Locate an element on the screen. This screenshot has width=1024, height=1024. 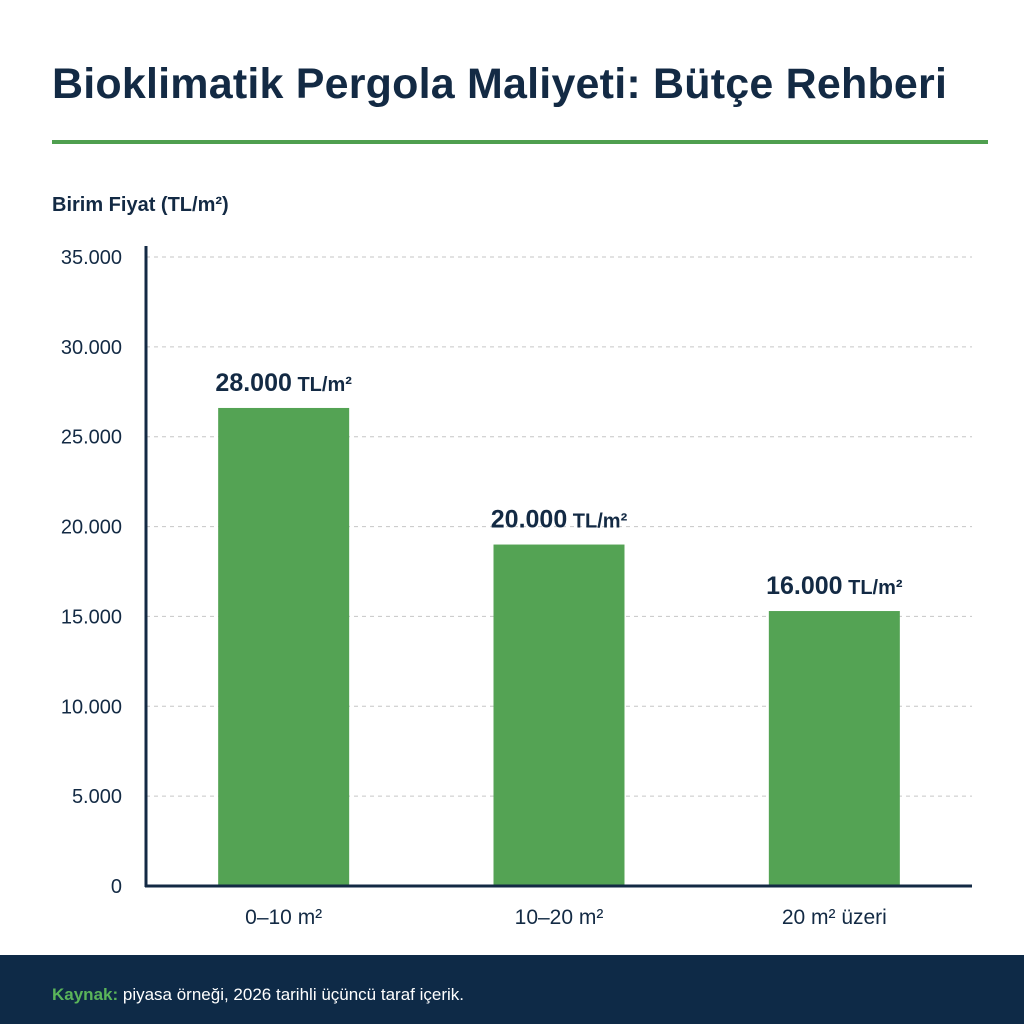
x-tick-label: 10–20 m² is located at coordinates (559, 917).